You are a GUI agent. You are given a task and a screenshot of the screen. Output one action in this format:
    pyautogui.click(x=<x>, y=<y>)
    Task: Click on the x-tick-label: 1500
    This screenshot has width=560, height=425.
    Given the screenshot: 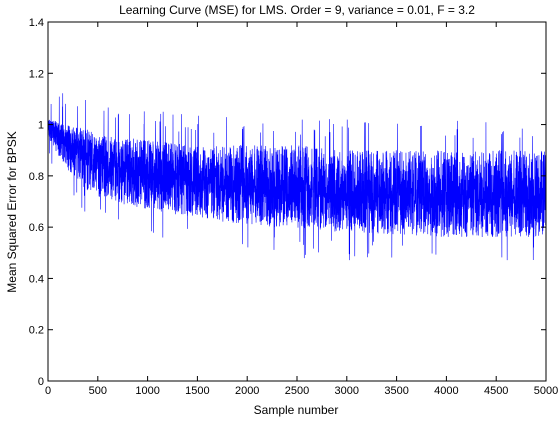 What is the action you would take?
    pyautogui.click(x=197, y=391)
    